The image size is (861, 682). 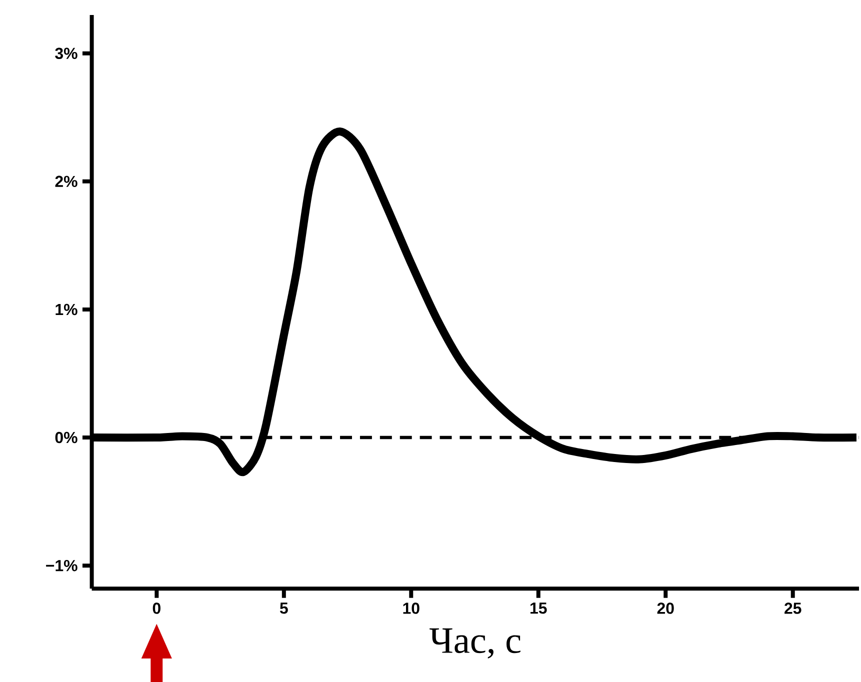 What do you see at coordinates (793, 608) in the screenshot?
I see `x-tick-label: 25` at bounding box center [793, 608].